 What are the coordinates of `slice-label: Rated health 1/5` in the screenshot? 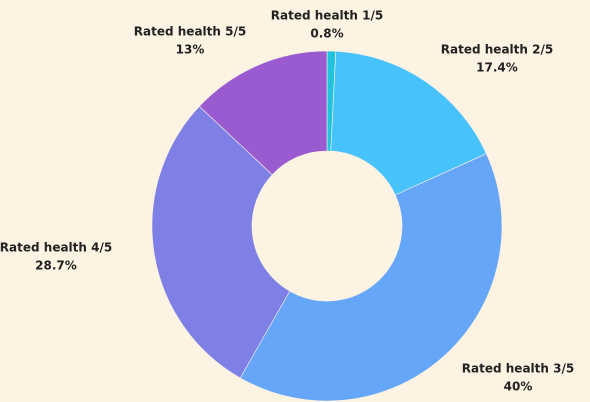 It's located at (327, 16).